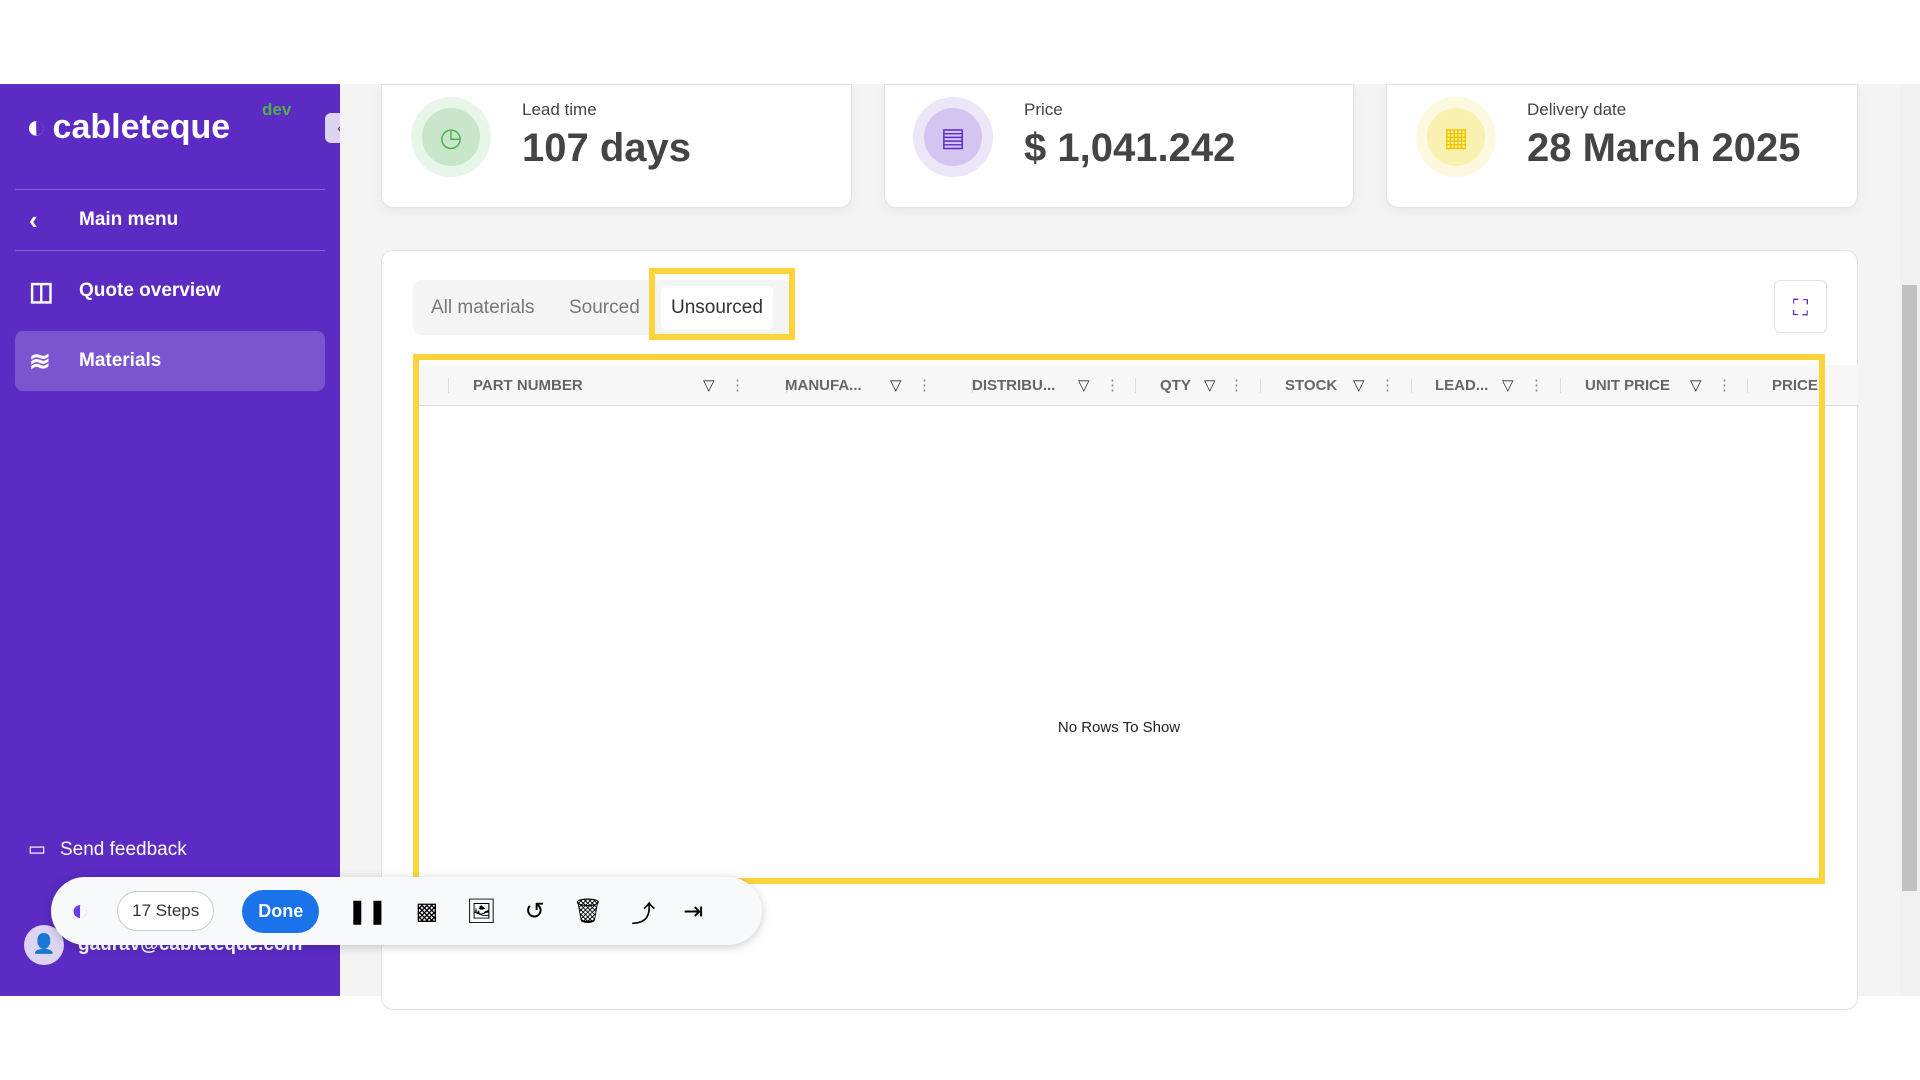 The image size is (1920, 1080). I want to click on blur-icon: ▩, so click(427, 911).